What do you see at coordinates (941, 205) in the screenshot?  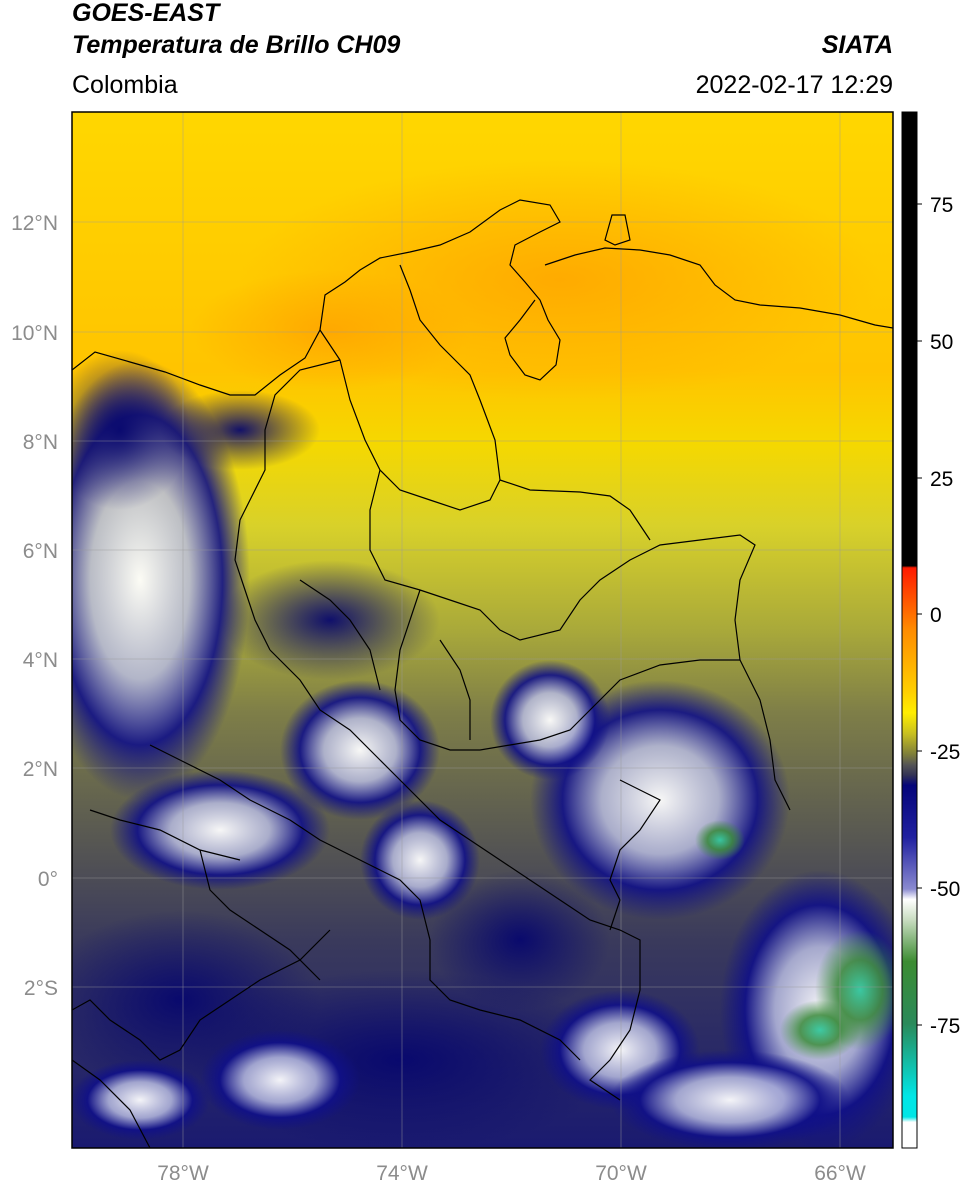 I see `colorbar-tick-label: 75` at bounding box center [941, 205].